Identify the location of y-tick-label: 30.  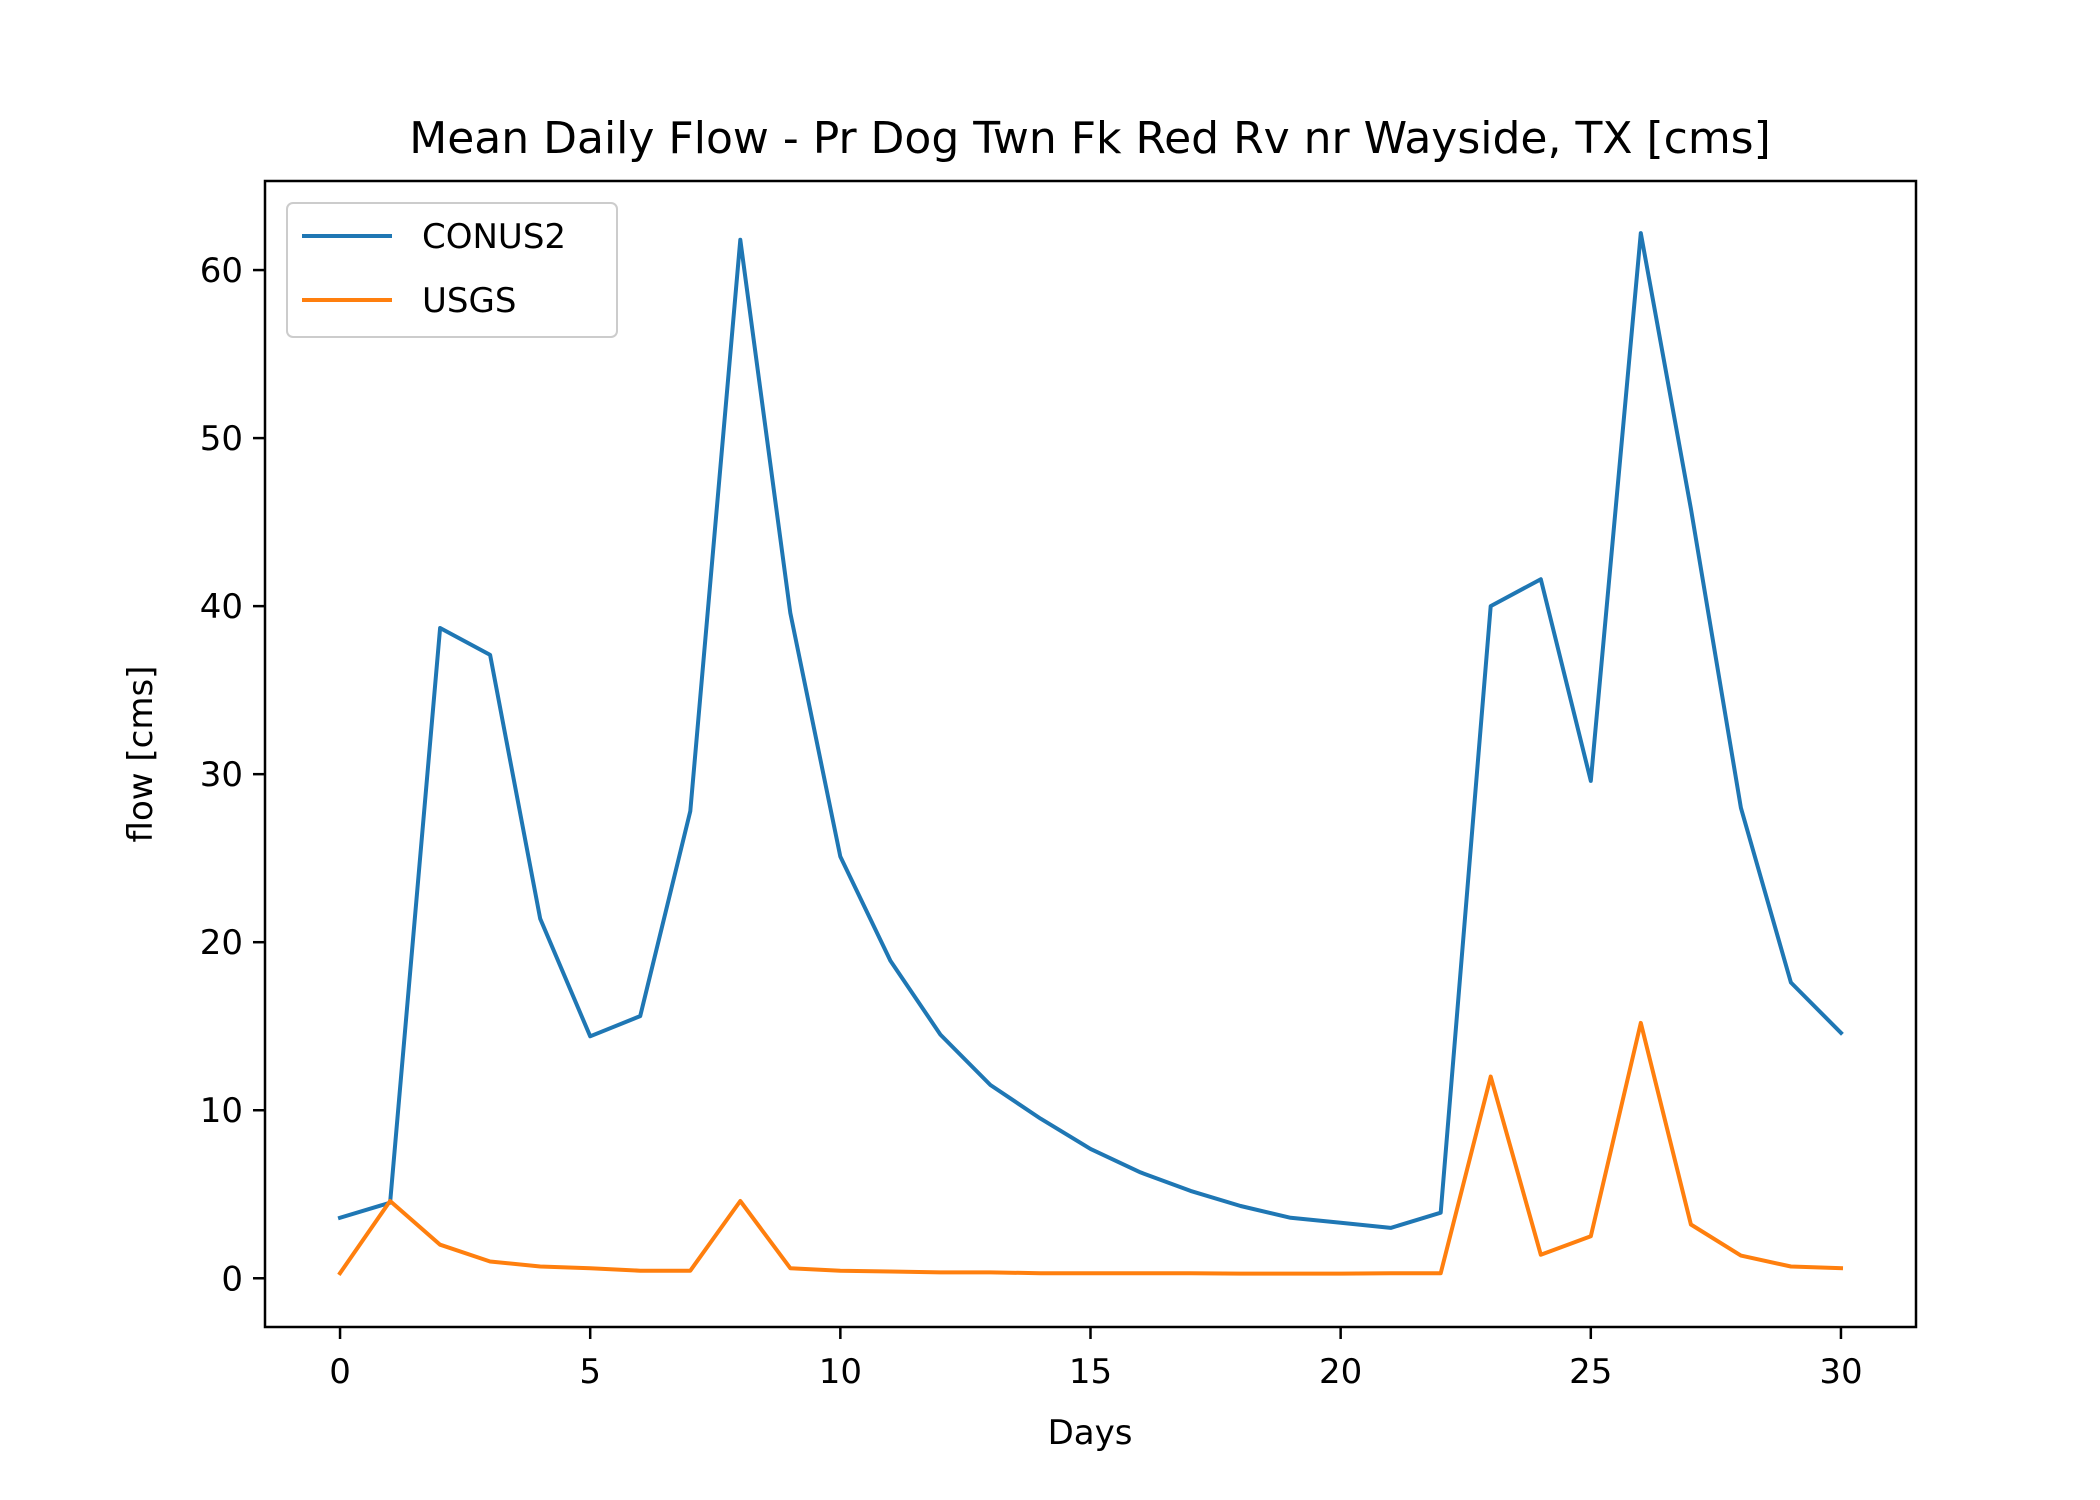
(221, 775).